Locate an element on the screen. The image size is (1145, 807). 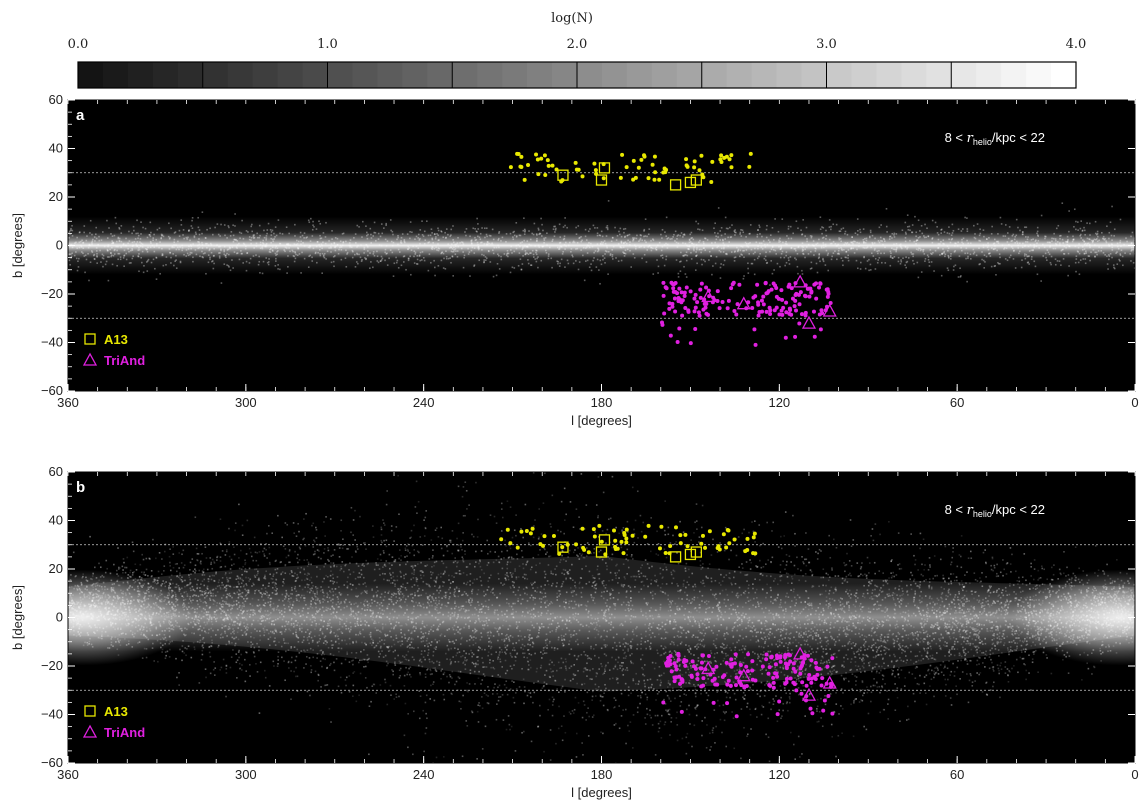
x-tick-label: 180 is located at coordinates (602, 402).